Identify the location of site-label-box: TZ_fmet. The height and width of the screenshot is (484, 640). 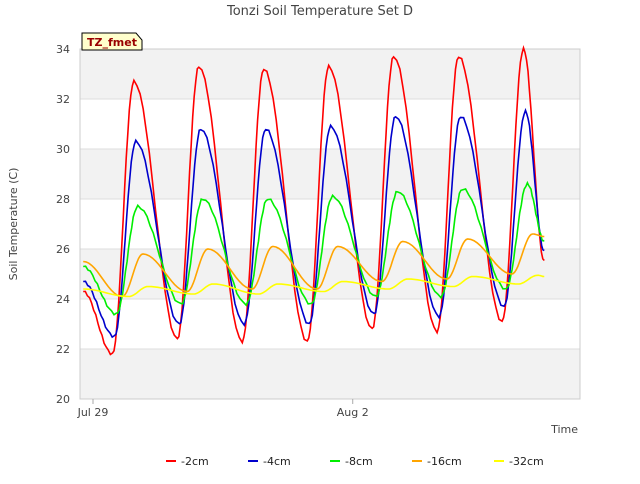
(112, 41).